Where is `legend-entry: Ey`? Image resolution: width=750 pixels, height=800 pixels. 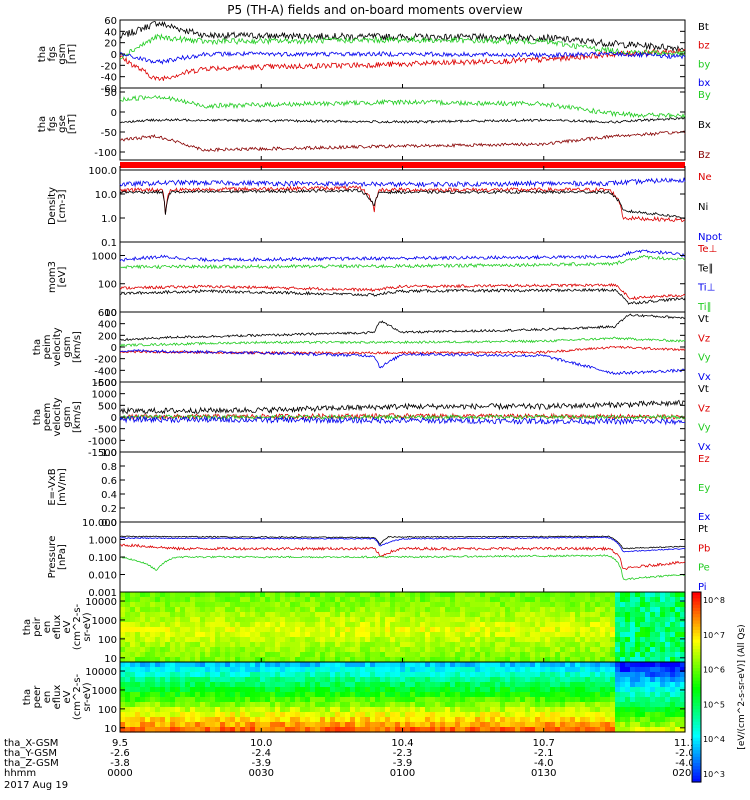 legend-entry: Ey is located at coordinates (704, 488).